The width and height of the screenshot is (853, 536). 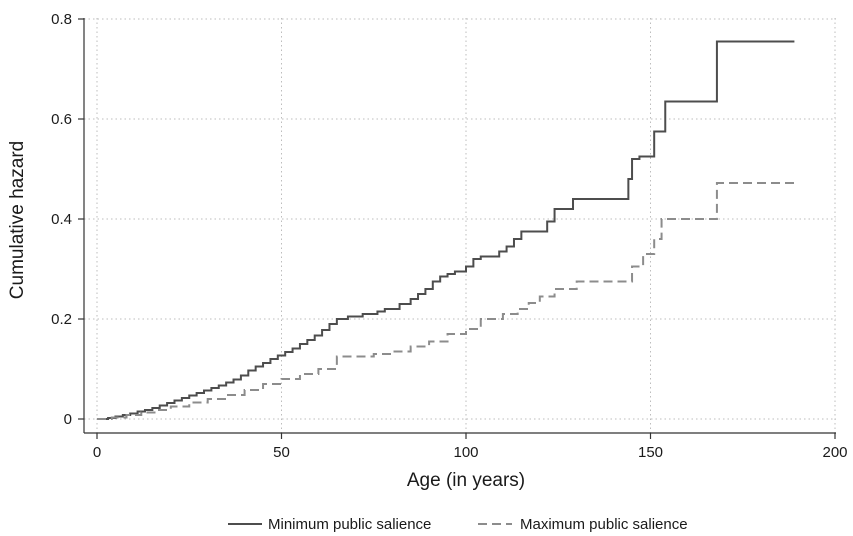 What do you see at coordinates (834, 452) in the screenshot?
I see `x-tick-label-4: 200` at bounding box center [834, 452].